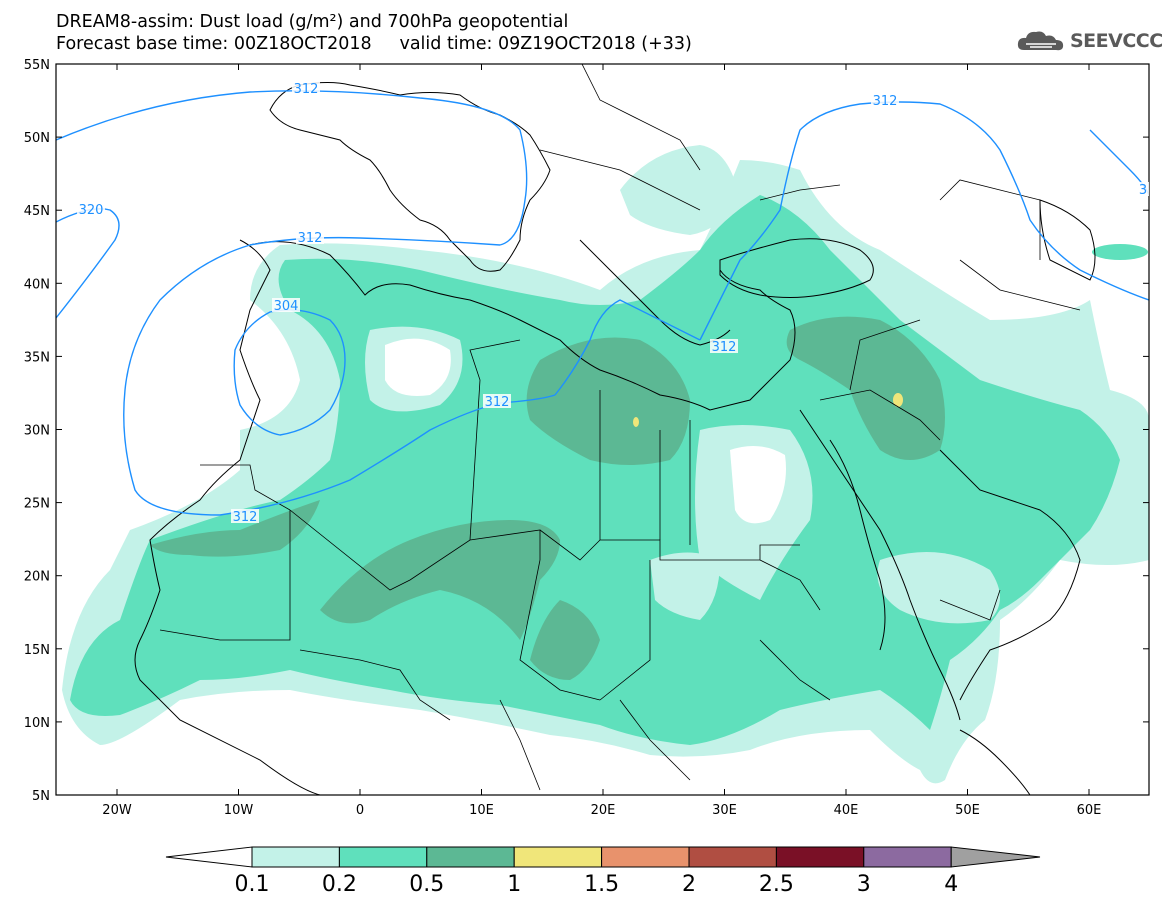 Image resolution: width=1165 pixels, height=907 pixels. Describe the element at coordinates (514, 884) in the screenshot. I see `colorbar-label: 1` at that location.